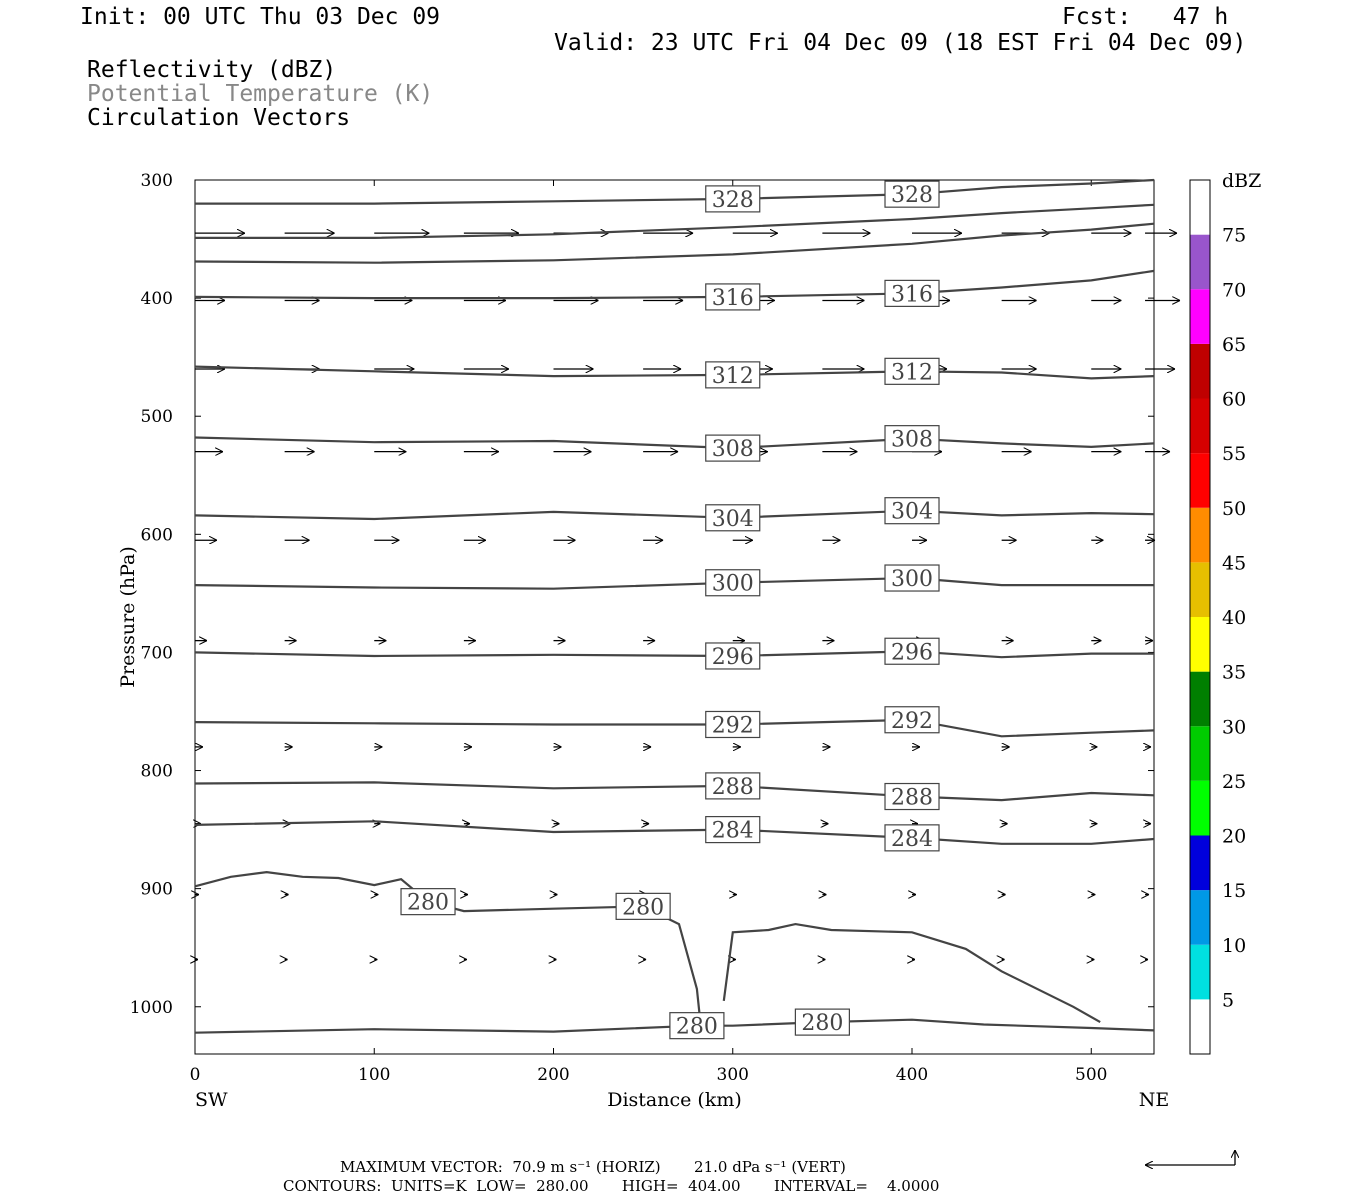 This screenshot has width=1350, height=1200. What do you see at coordinates (1234, 618) in the screenshot?
I see `colorbar-label: 40` at bounding box center [1234, 618].